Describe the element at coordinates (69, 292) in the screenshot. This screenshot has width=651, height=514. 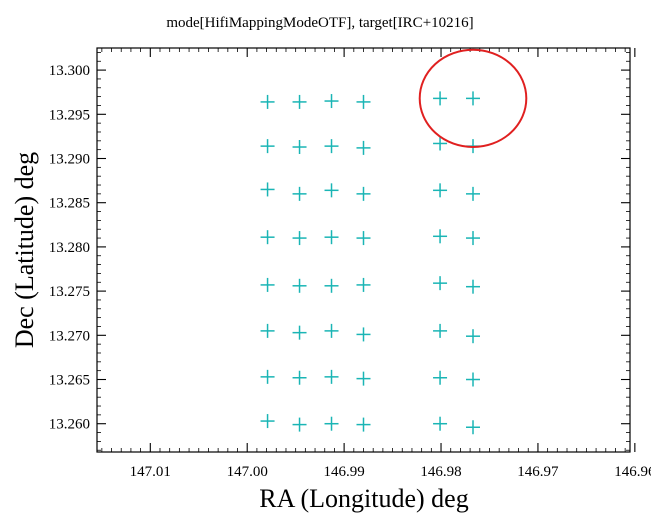
I see `y-tick-label: 13.275` at that location.